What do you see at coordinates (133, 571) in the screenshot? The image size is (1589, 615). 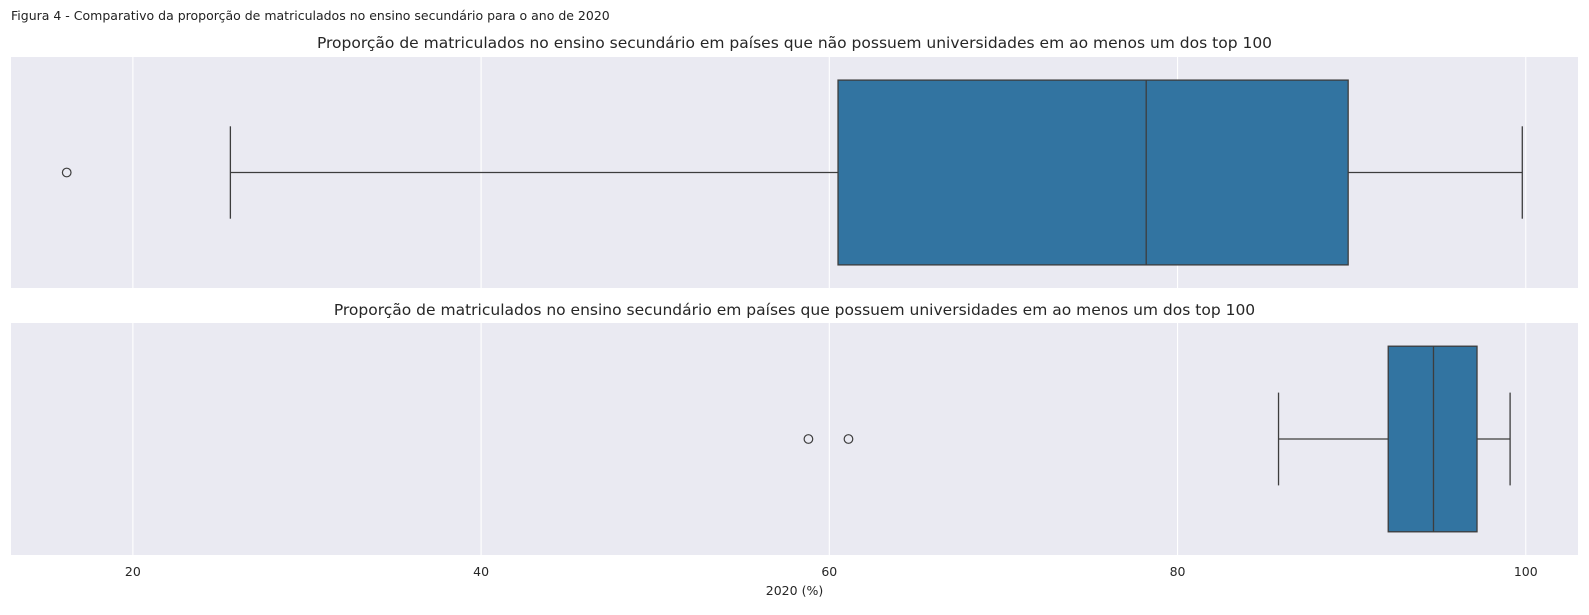 I see `x-tick-label: 20` at bounding box center [133, 571].